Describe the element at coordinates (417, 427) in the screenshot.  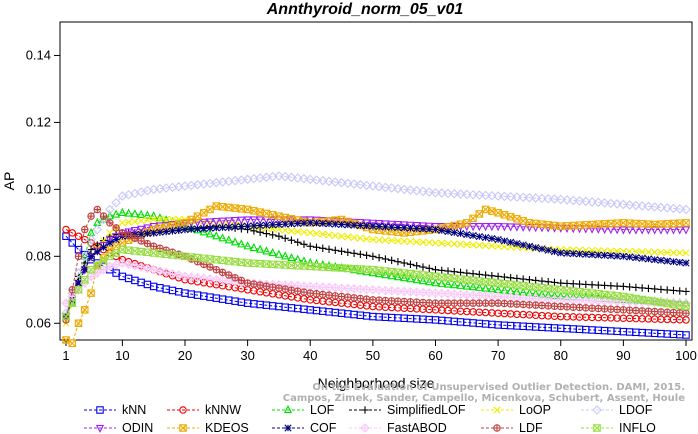
I see `legend-label-fastabod: FastABOD` at that location.